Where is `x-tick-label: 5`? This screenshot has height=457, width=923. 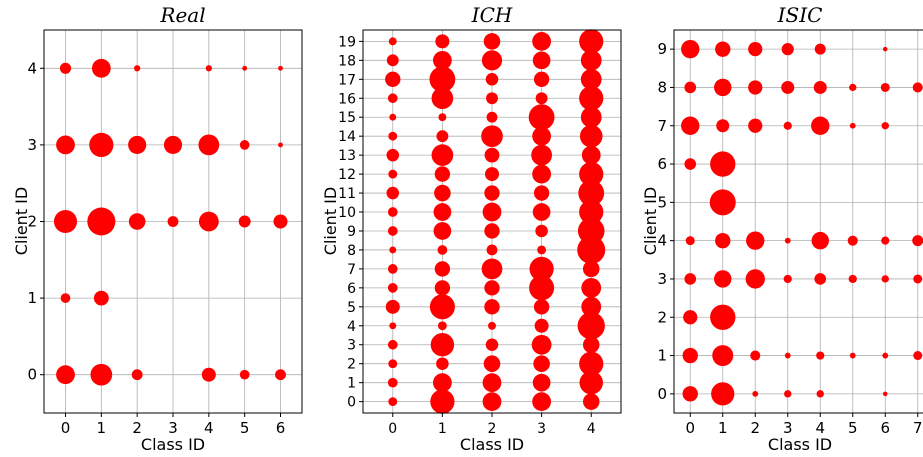 x-tick-label: 5 is located at coordinates (853, 428).